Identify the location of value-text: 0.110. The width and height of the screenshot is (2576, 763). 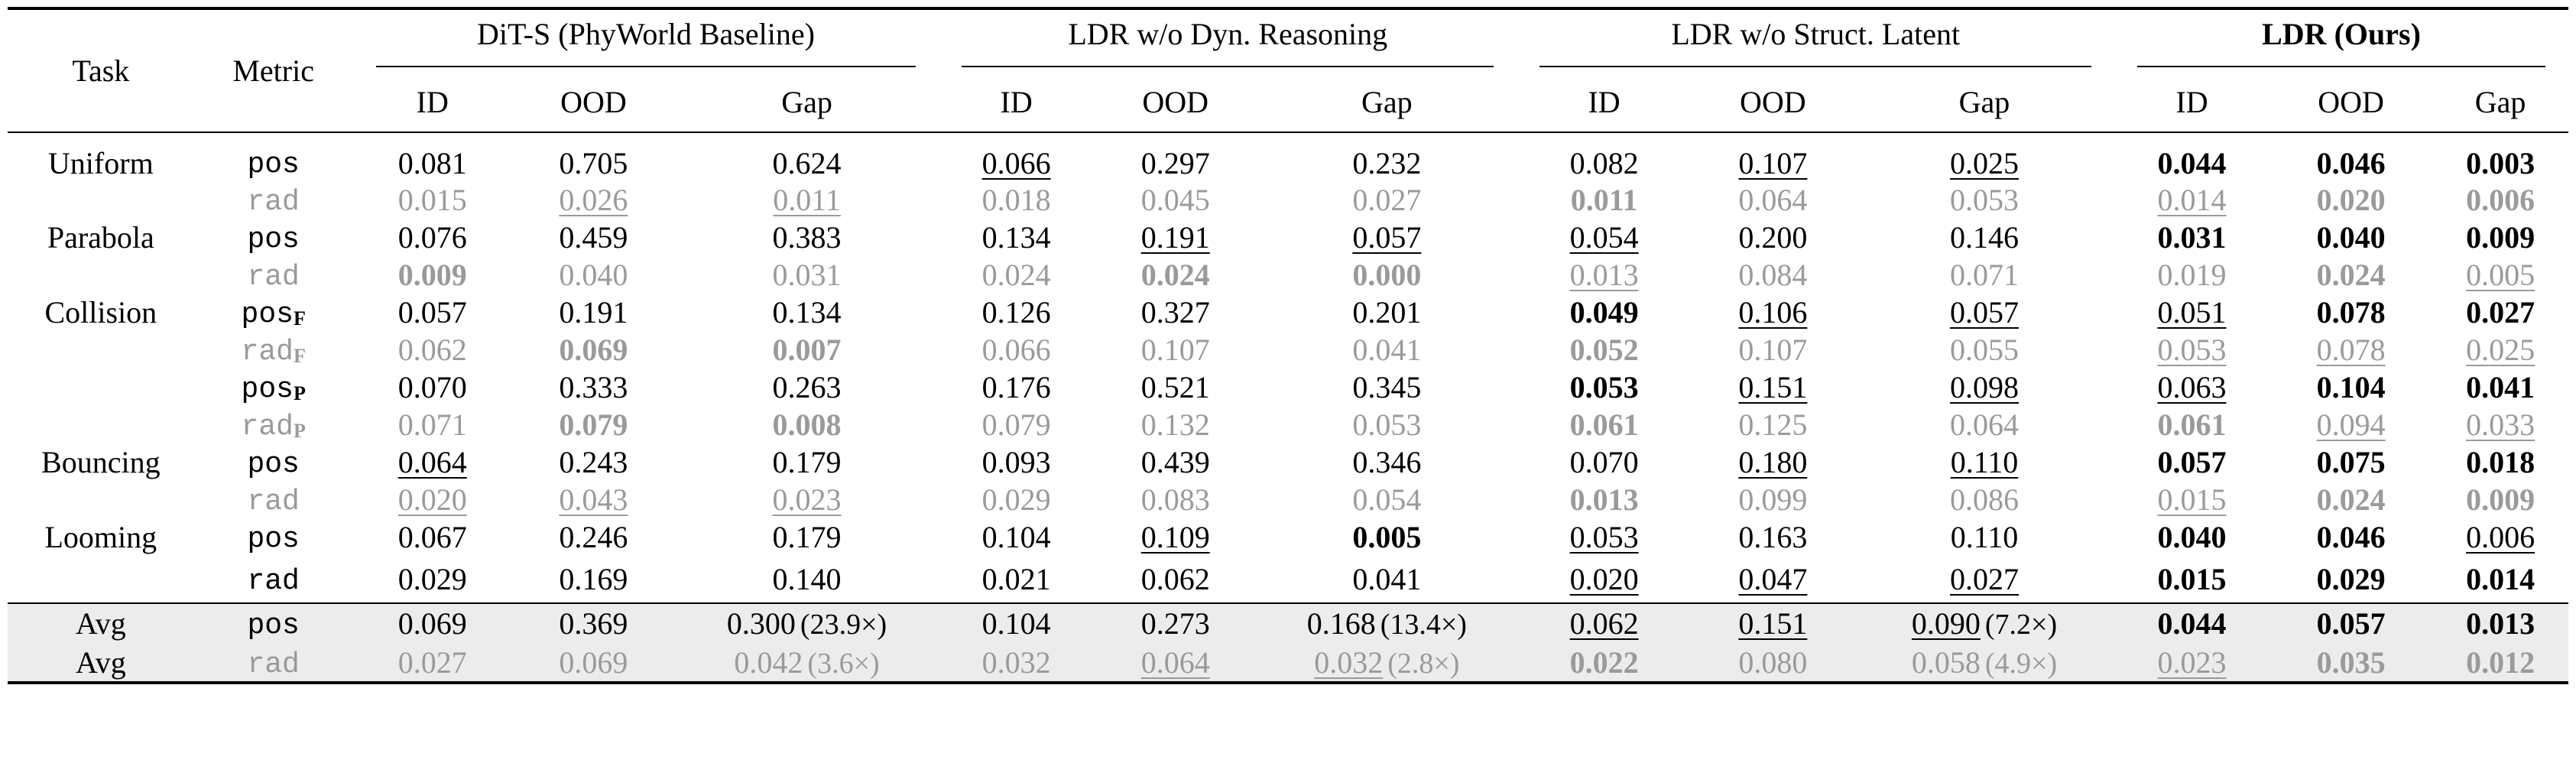
(1984, 462).